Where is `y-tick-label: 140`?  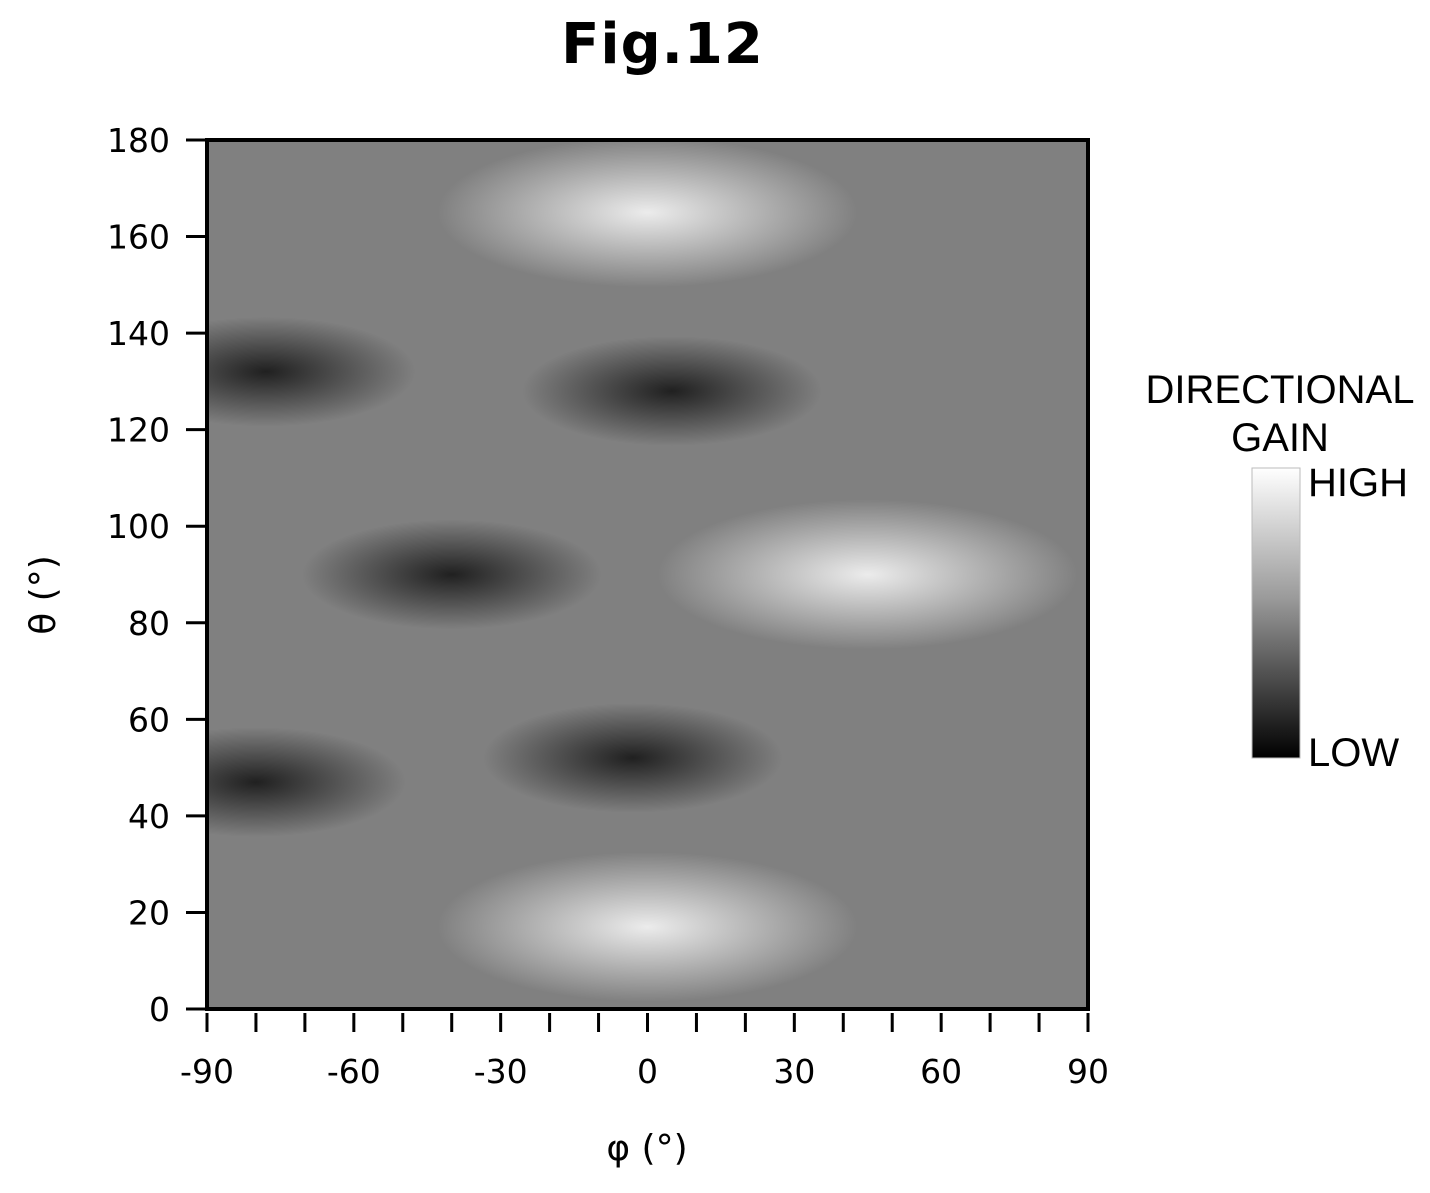 y-tick-label: 140 is located at coordinates (138, 333).